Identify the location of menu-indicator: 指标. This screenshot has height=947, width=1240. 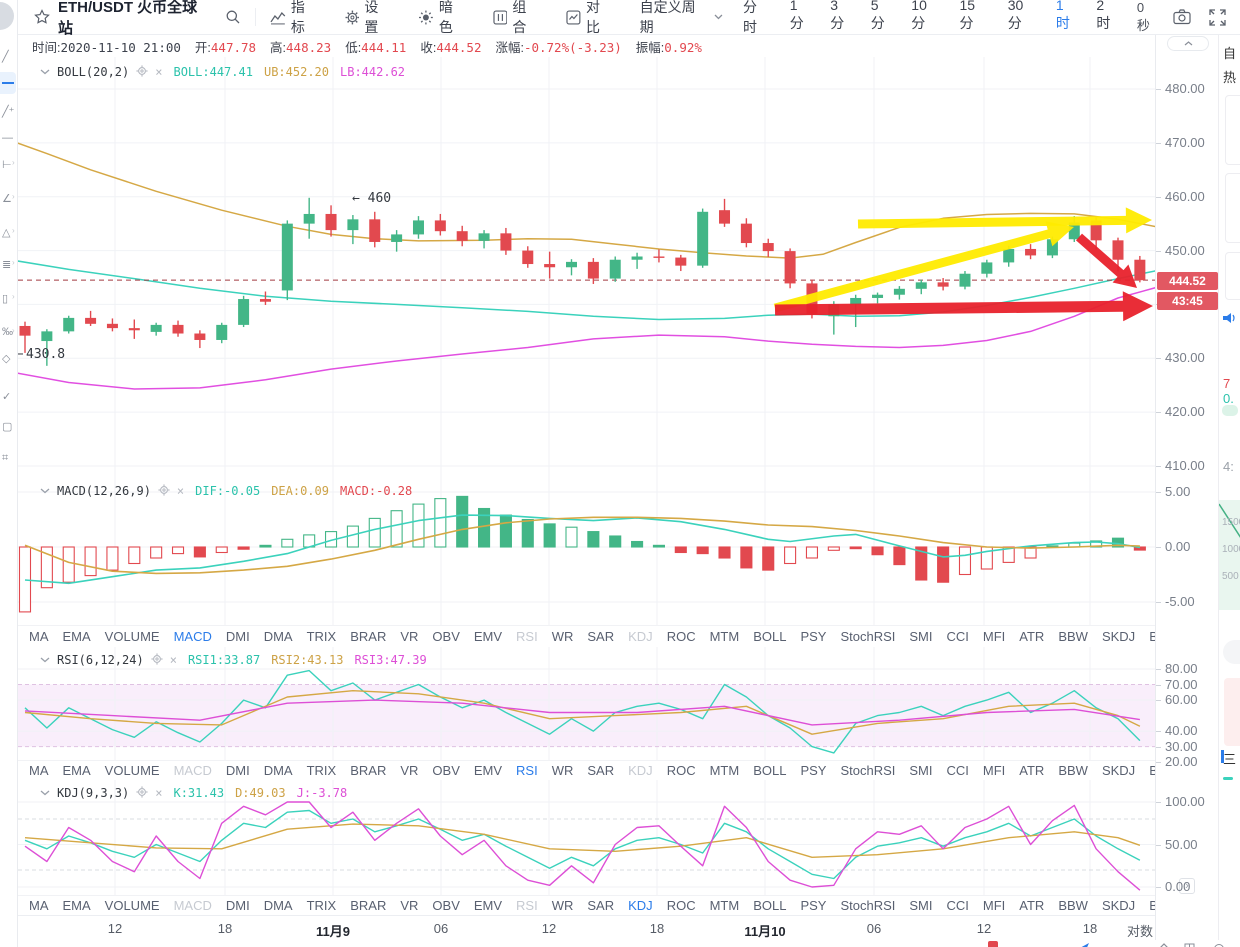
(294, 18).